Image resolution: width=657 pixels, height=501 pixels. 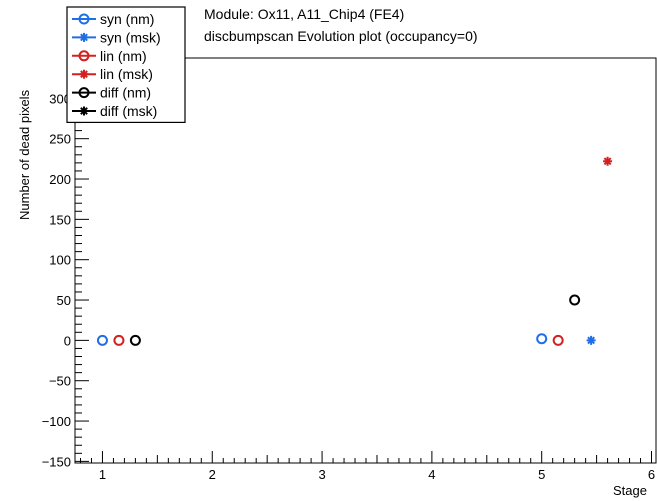 I want to click on legend-label: syn (nm), so click(x=127, y=19).